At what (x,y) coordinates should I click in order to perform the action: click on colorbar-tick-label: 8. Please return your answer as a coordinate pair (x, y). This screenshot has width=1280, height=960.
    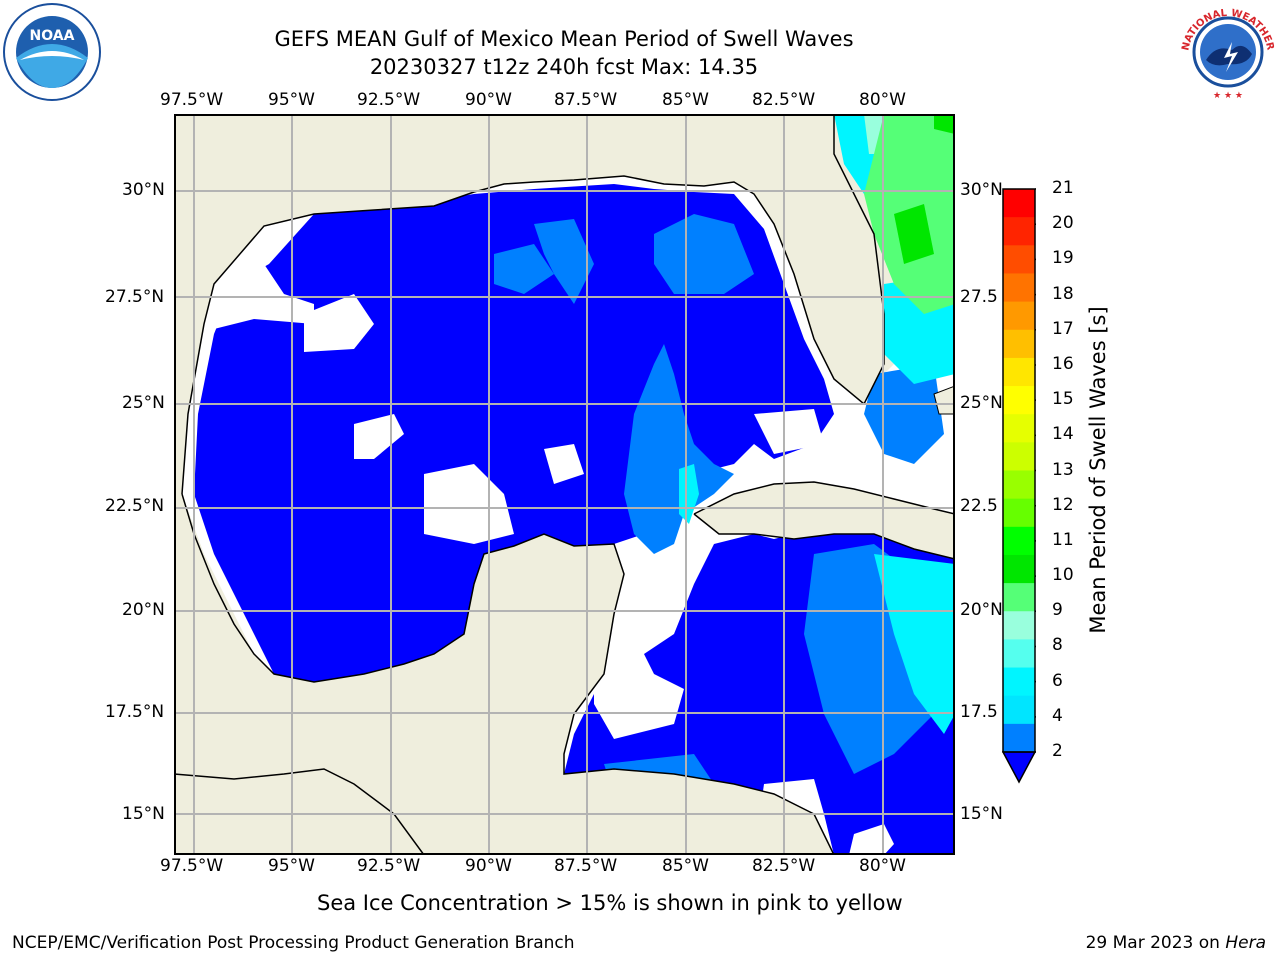
    Looking at the image, I should click on (1057, 645).